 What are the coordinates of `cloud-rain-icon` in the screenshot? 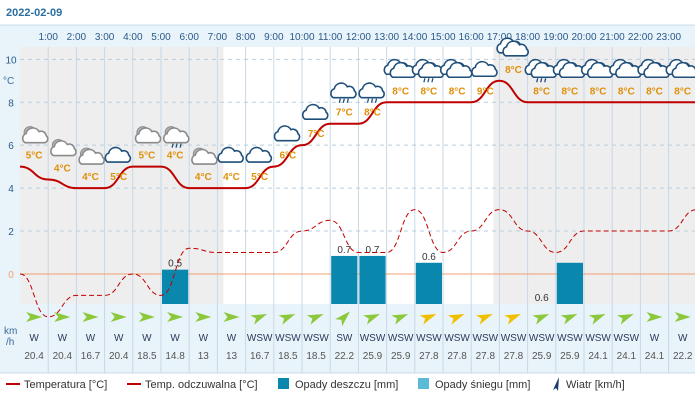 It's located at (343, 92).